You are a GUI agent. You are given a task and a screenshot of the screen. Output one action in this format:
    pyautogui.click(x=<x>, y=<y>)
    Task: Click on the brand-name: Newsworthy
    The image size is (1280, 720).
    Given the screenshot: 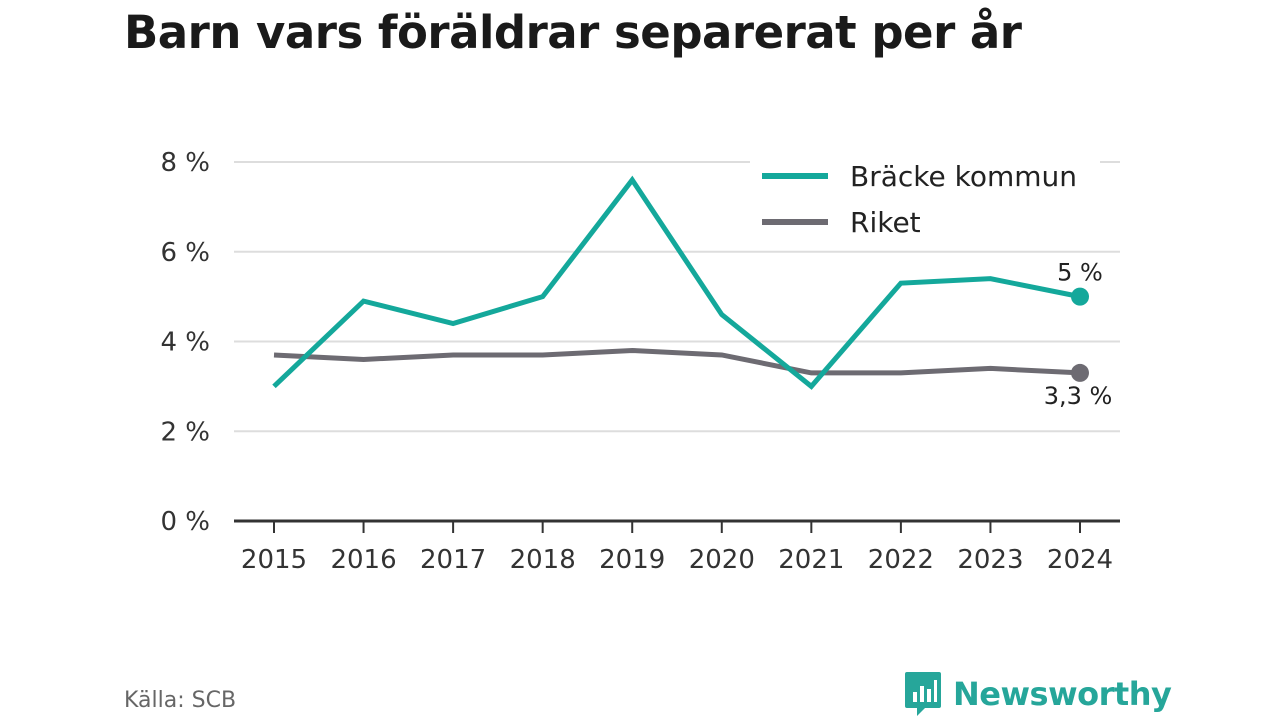 What is the action you would take?
    pyautogui.click(x=1062, y=694)
    